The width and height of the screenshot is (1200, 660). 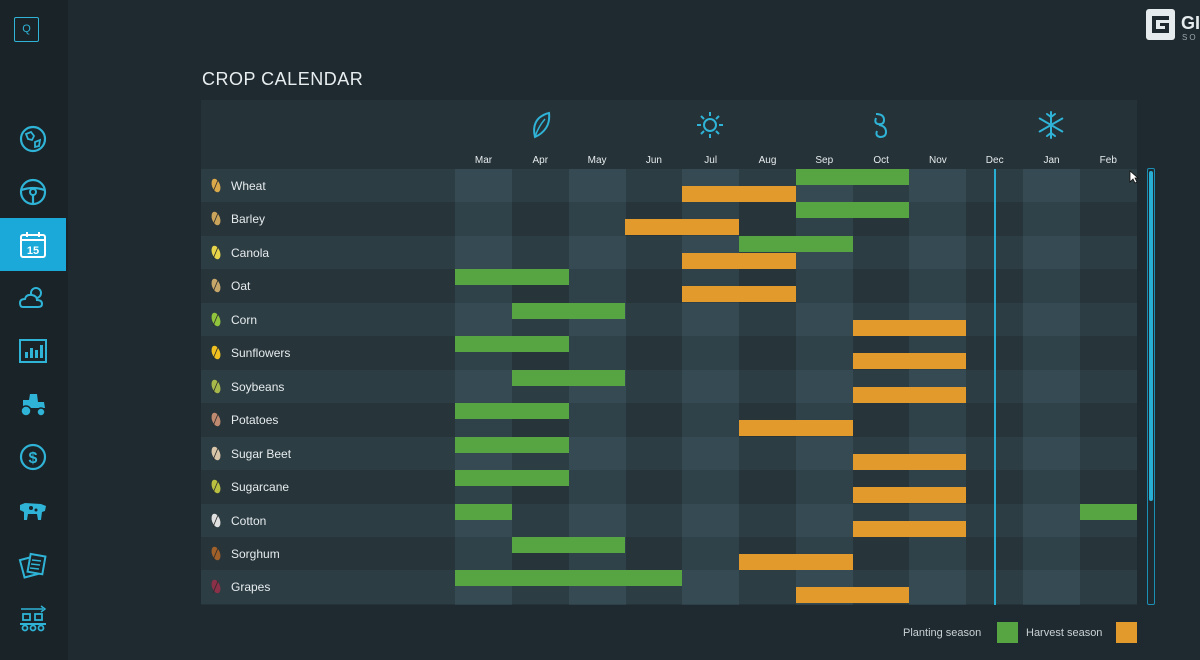 What do you see at coordinates (669, 453) in the screenshot?
I see `crop-row: Sugar Beet` at bounding box center [669, 453].